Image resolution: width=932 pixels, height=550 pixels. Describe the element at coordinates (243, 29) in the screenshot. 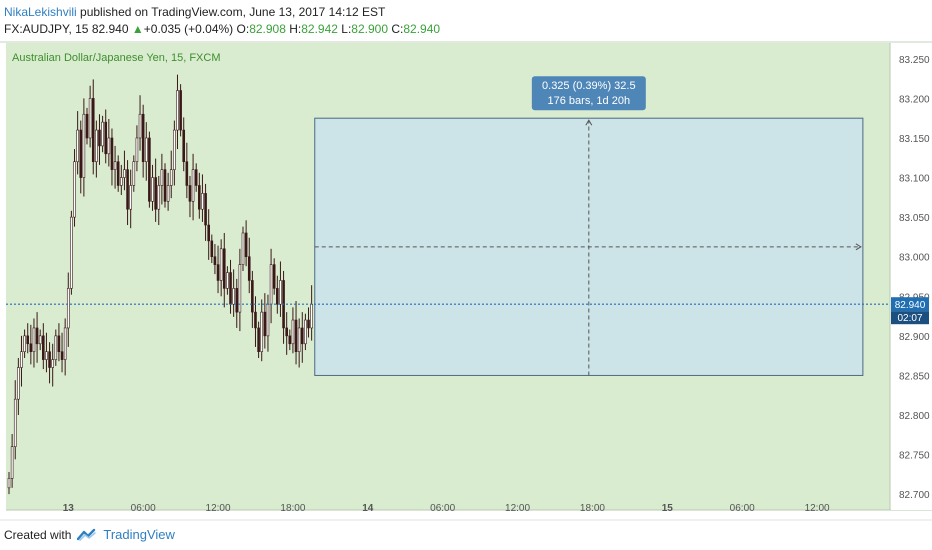

I see `open-label: O:` at that location.